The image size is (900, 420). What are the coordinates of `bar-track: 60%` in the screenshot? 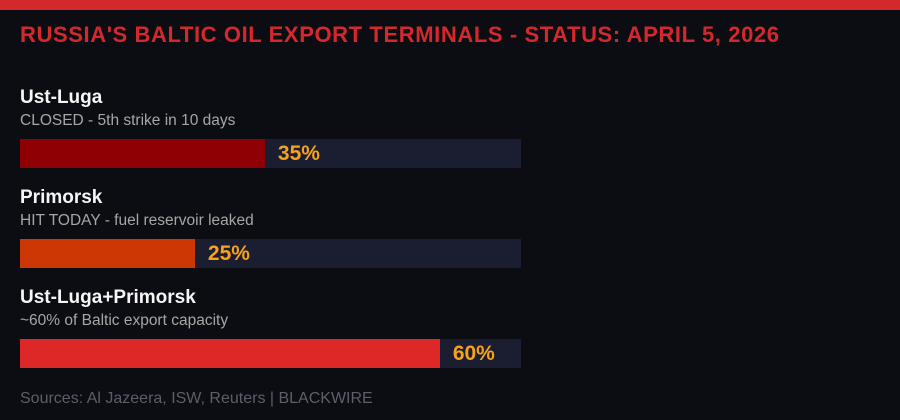 It's located at (270, 353).